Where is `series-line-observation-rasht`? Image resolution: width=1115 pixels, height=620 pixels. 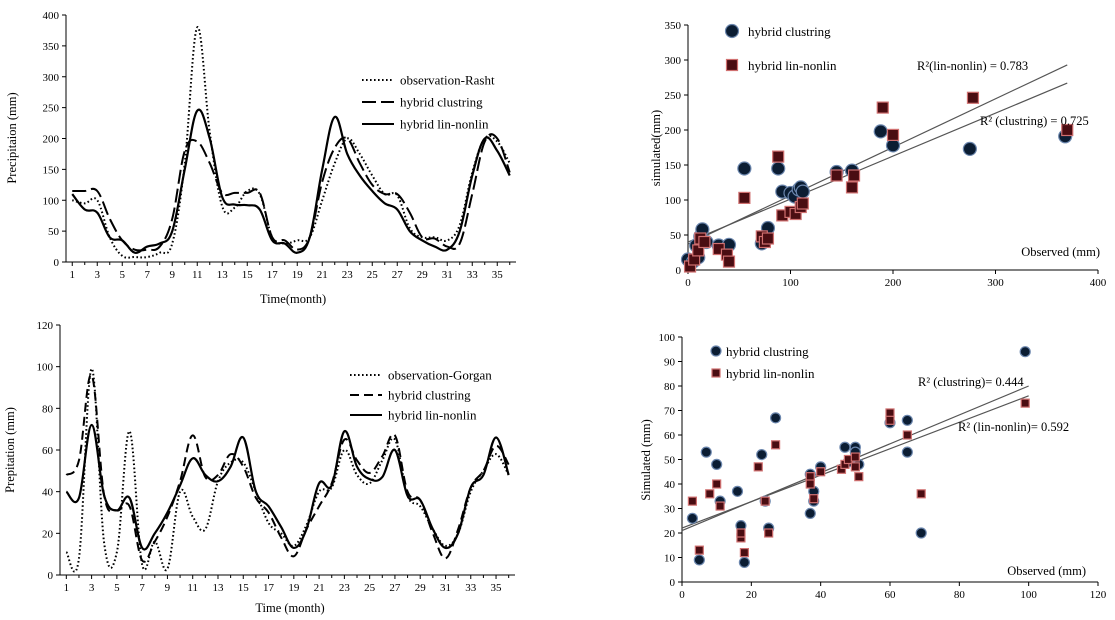
series-line-observation-rasht is located at coordinates (291, 142).